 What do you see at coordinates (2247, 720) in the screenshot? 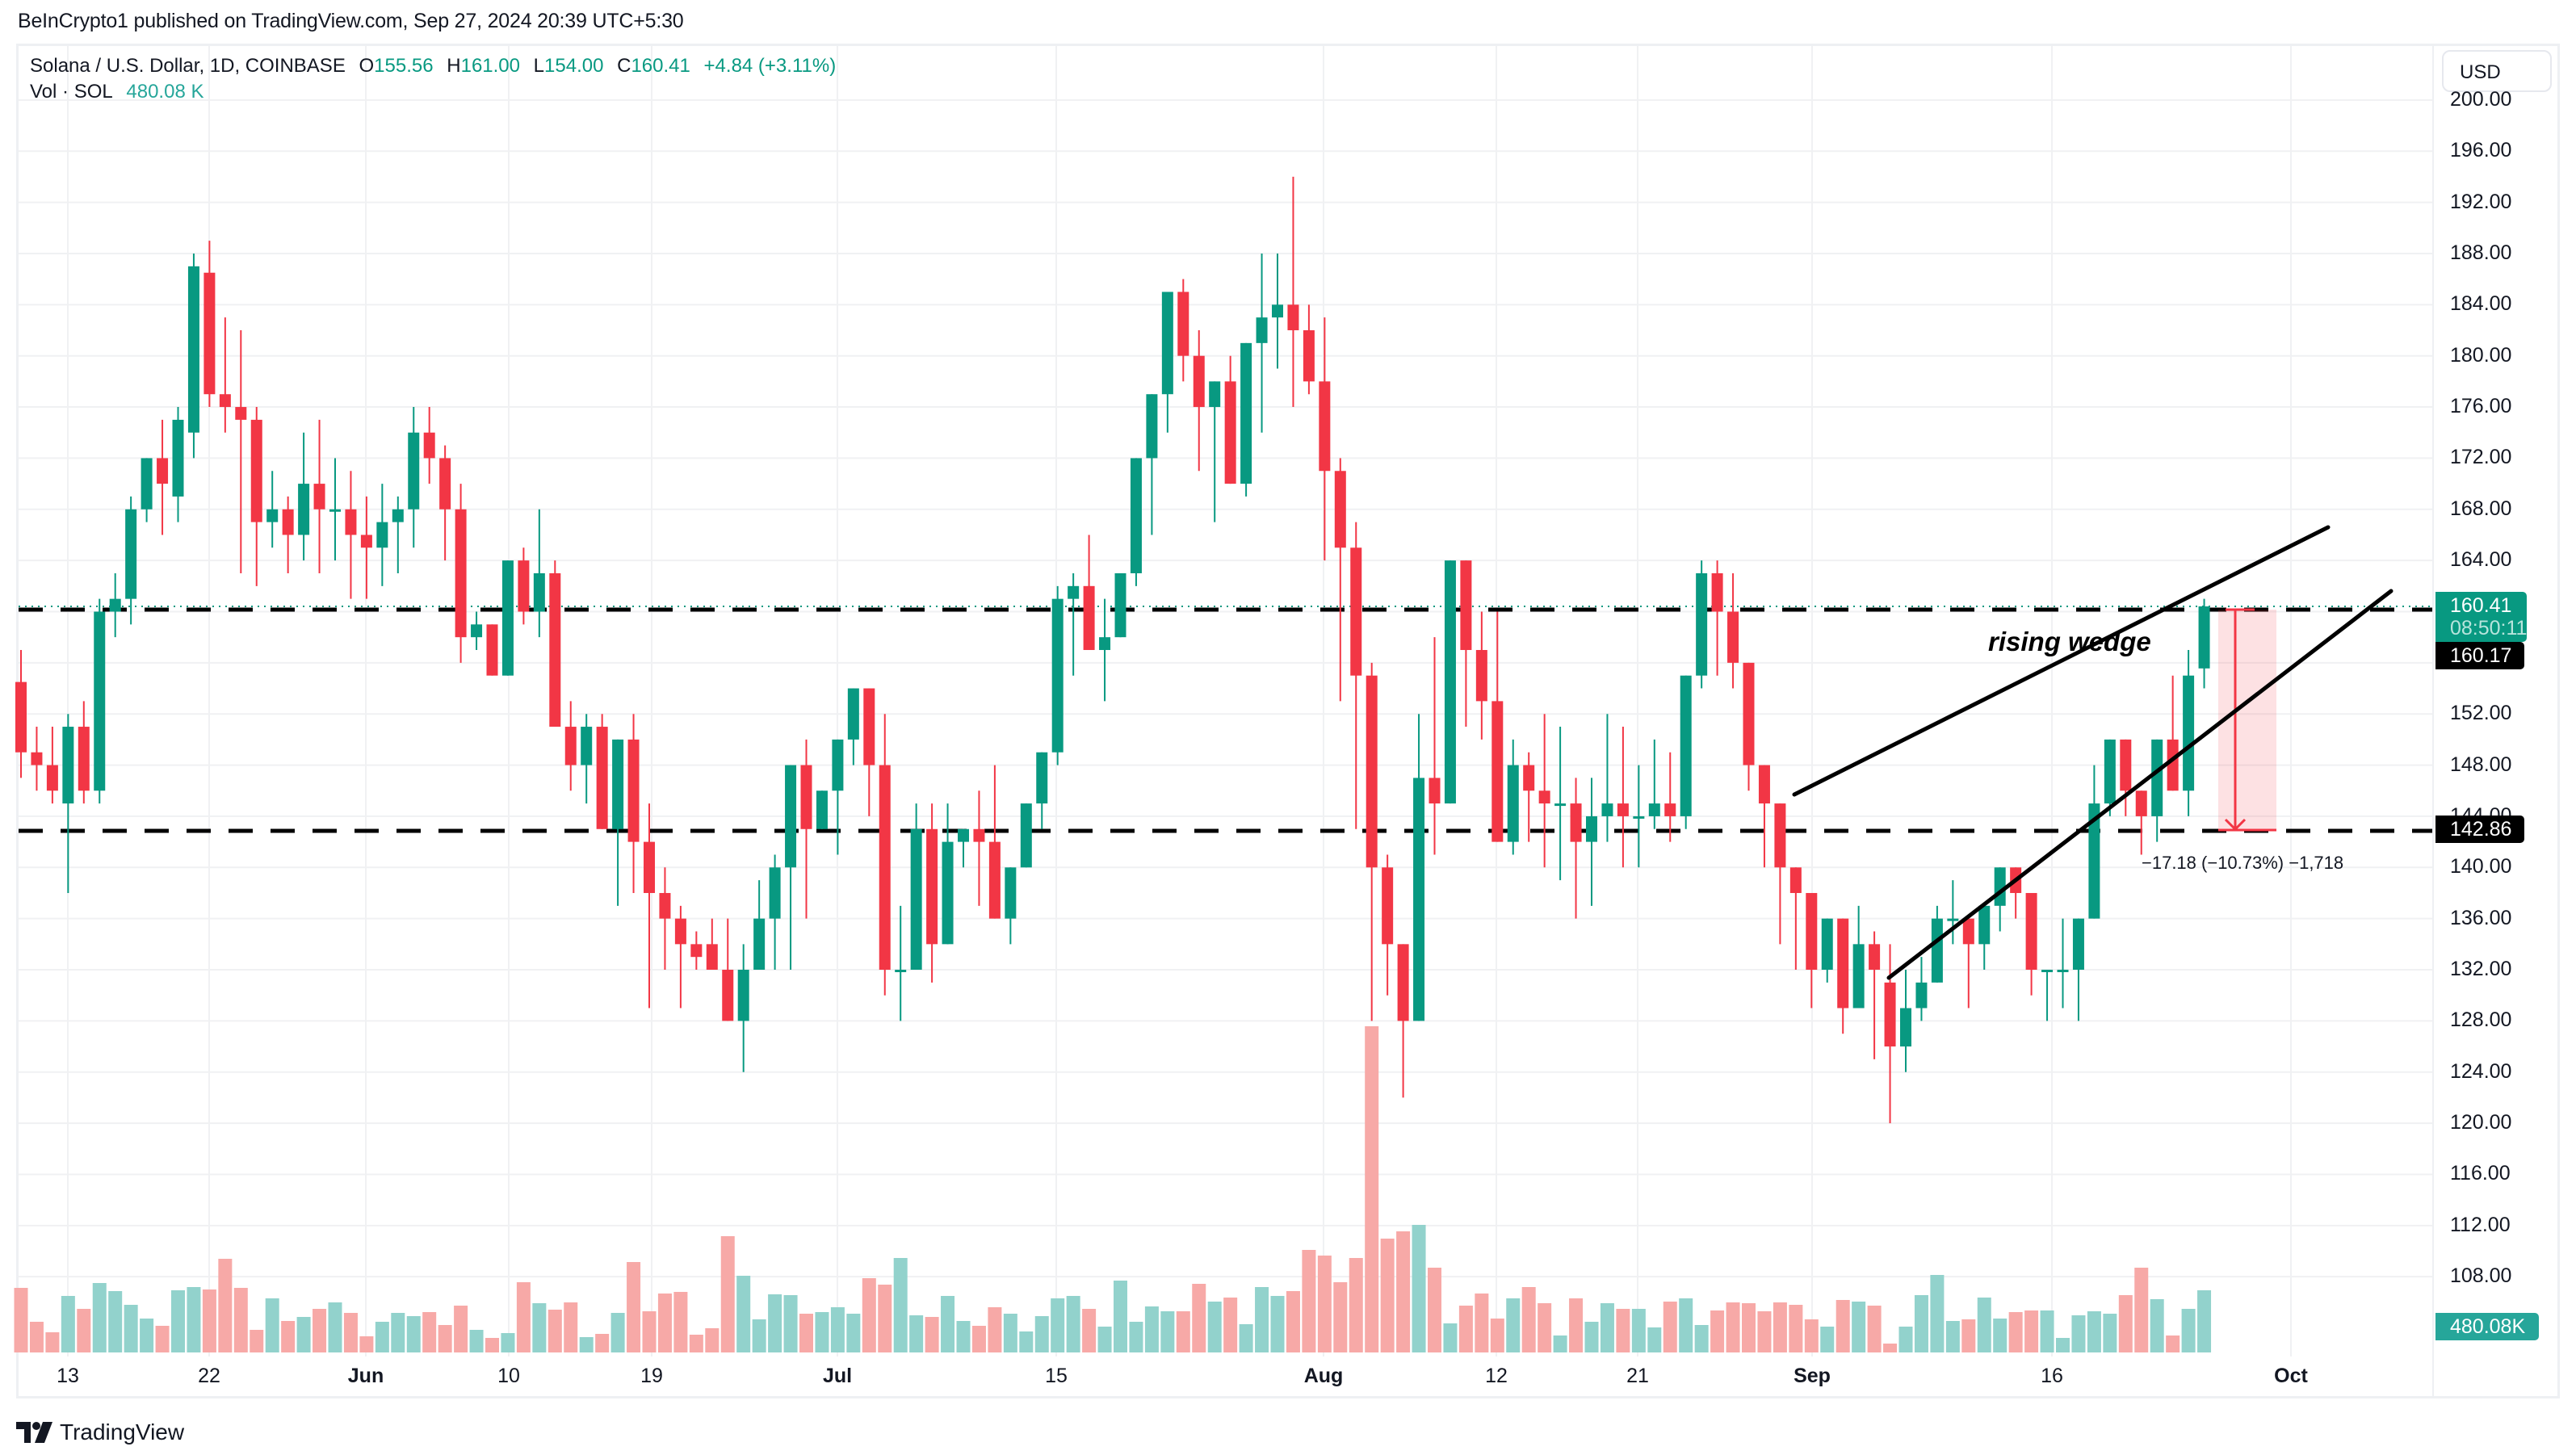
I see `price-range-measure` at bounding box center [2247, 720].